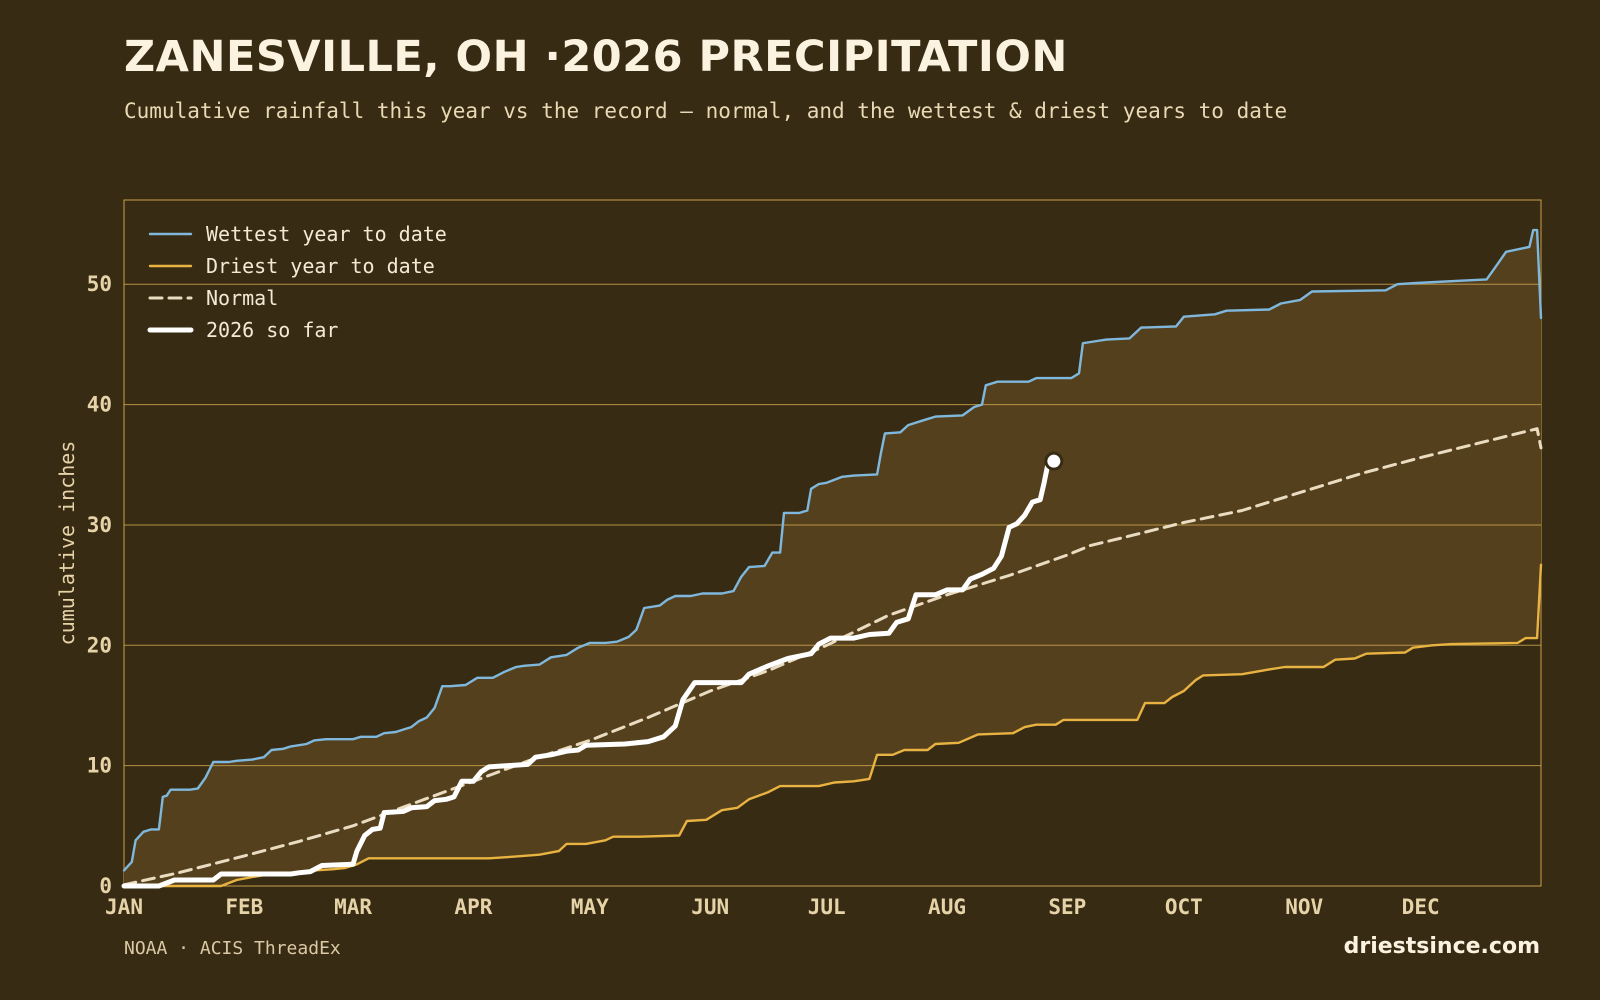  I want to click on x-tick-label: SEP, so click(1067, 907).